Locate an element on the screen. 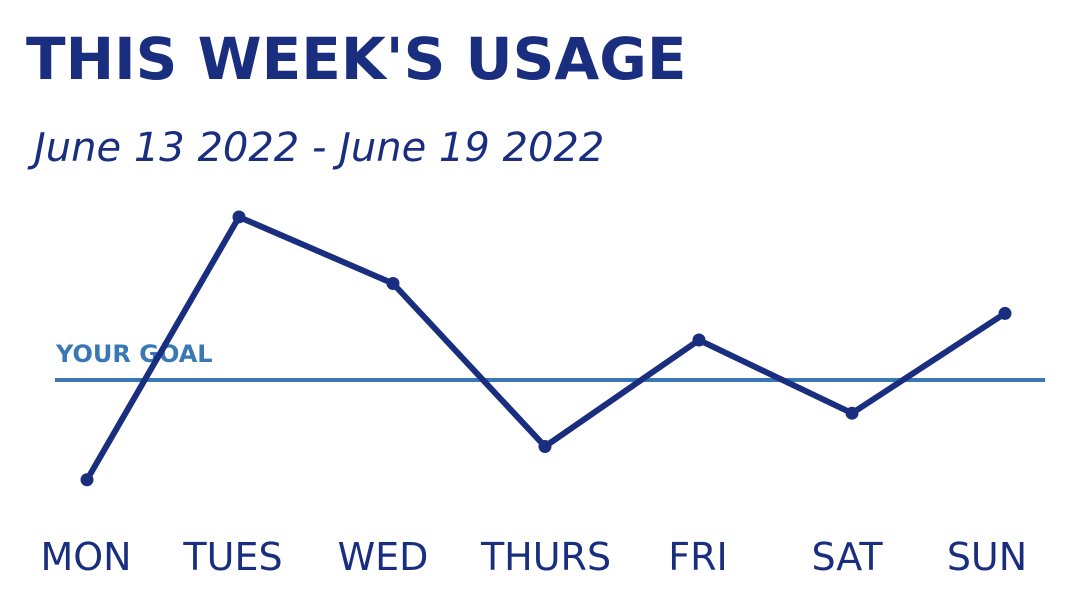 The height and width of the screenshot is (614, 1070). x-tick-label-sat: SAT is located at coordinates (847, 557).